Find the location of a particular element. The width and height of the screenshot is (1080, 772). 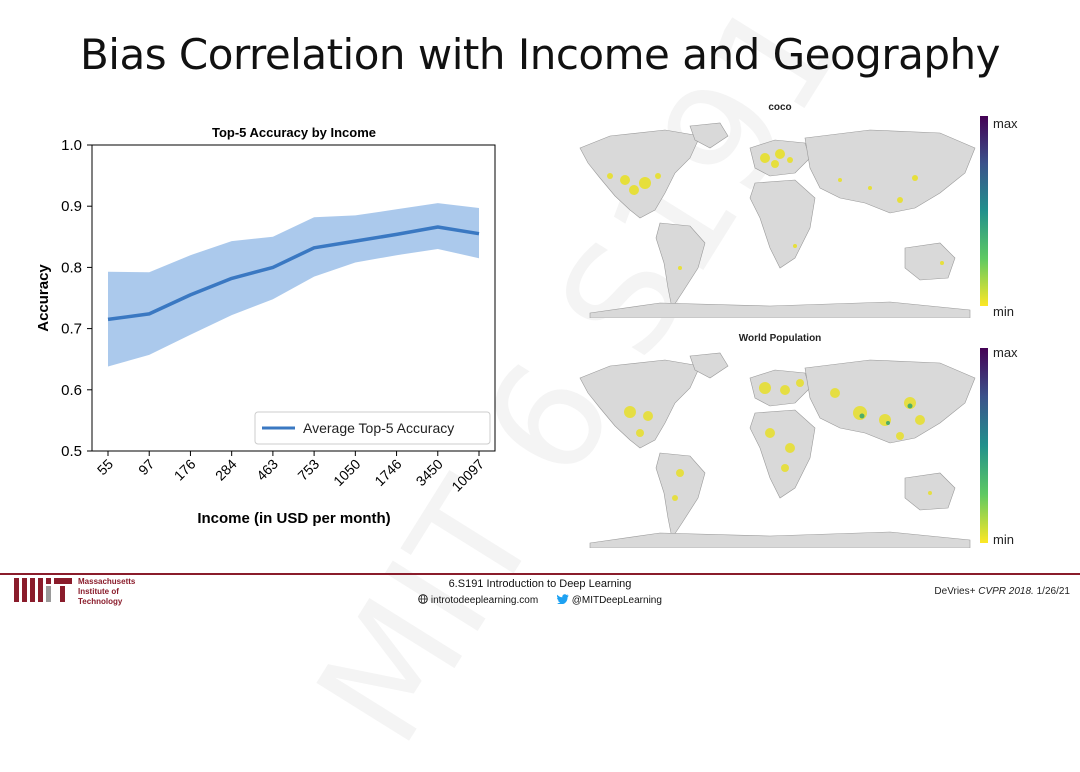

twitter-link: @MITDeepLearning is located at coordinates (609, 600).